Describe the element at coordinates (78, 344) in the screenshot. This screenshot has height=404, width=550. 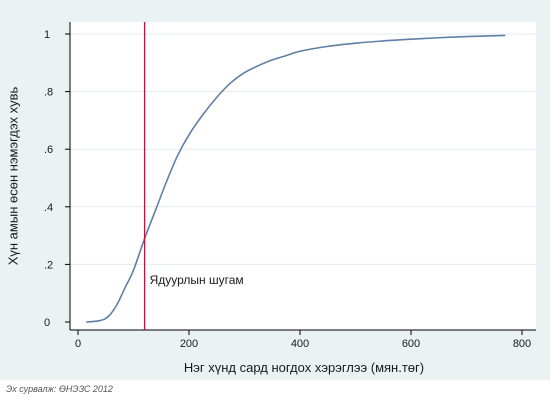
I see `x-tick-label: 0` at that location.